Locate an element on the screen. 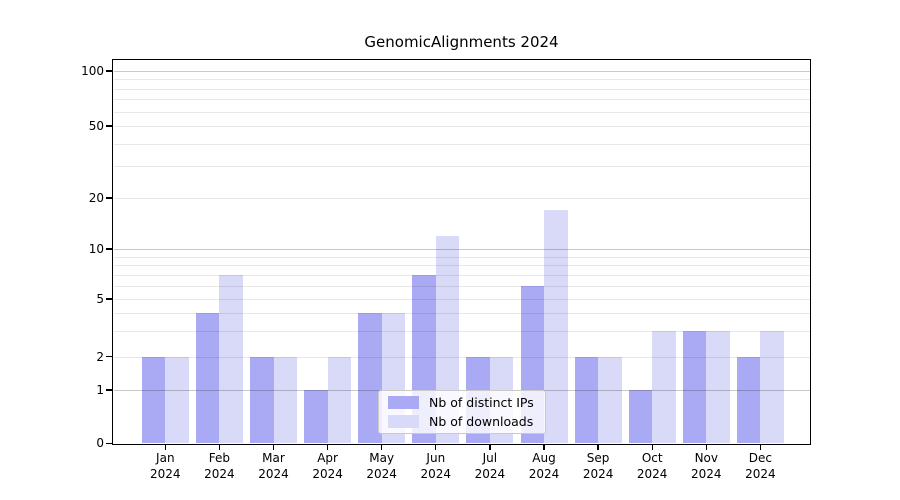 This screenshot has width=900, height=500. legend-swatch-downloads is located at coordinates (403, 421).